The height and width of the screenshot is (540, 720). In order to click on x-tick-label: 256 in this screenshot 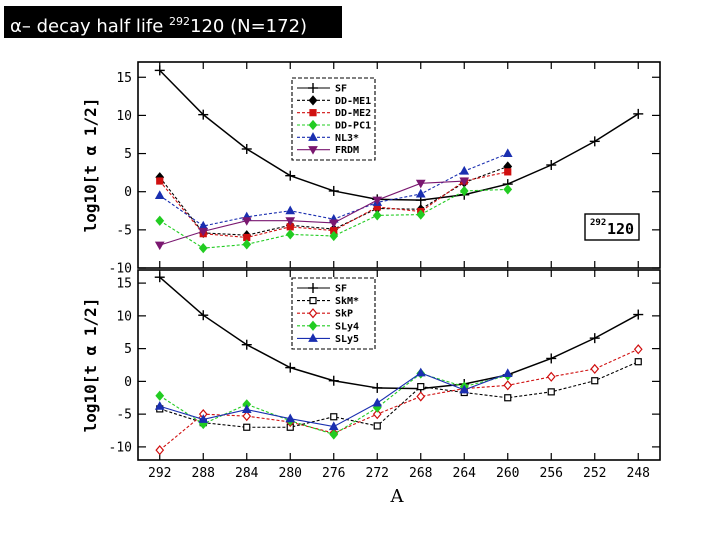, I will do `click(551, 473)`.